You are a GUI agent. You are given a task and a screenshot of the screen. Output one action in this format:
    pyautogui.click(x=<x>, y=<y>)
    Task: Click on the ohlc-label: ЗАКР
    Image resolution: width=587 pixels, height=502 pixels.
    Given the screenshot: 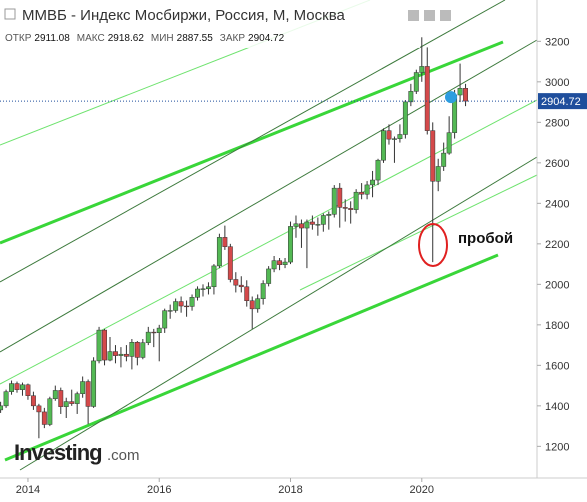 What is the action you would take?
    pyautogui.click(x=233, y=38)
    